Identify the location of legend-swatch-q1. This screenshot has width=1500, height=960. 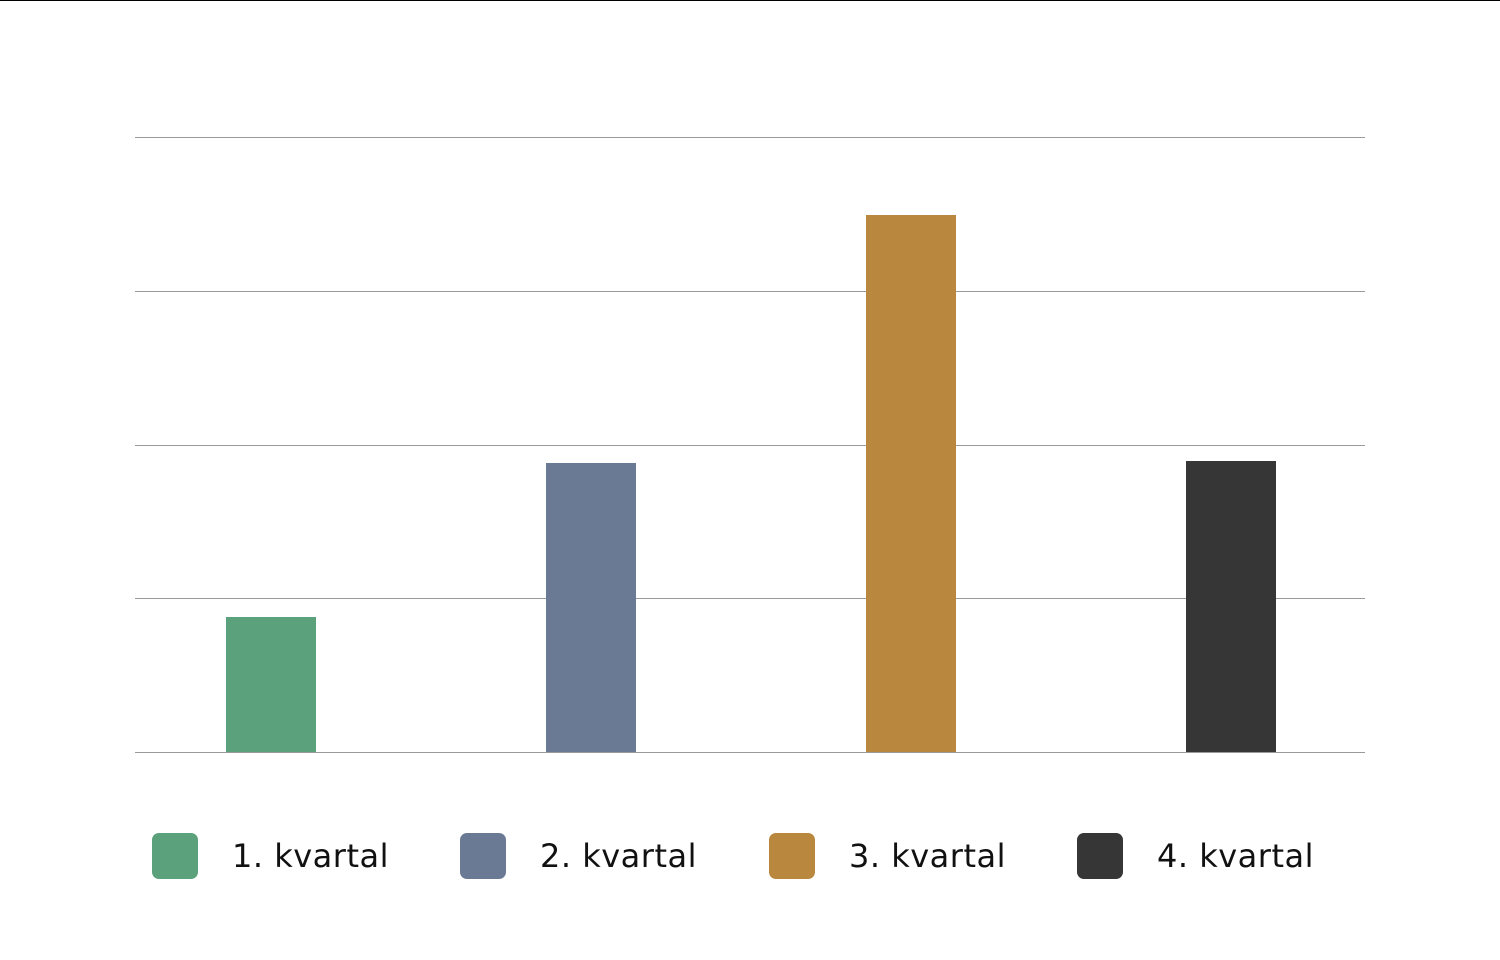
(175, 856).